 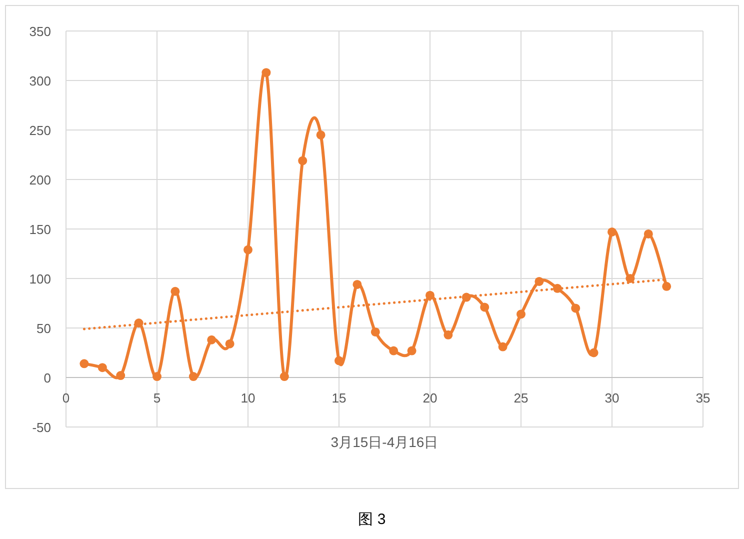 What do you see at coordinates (372, 519) in the screenshot?
I see `caption: 图 3` at bounding box center [372, 519].